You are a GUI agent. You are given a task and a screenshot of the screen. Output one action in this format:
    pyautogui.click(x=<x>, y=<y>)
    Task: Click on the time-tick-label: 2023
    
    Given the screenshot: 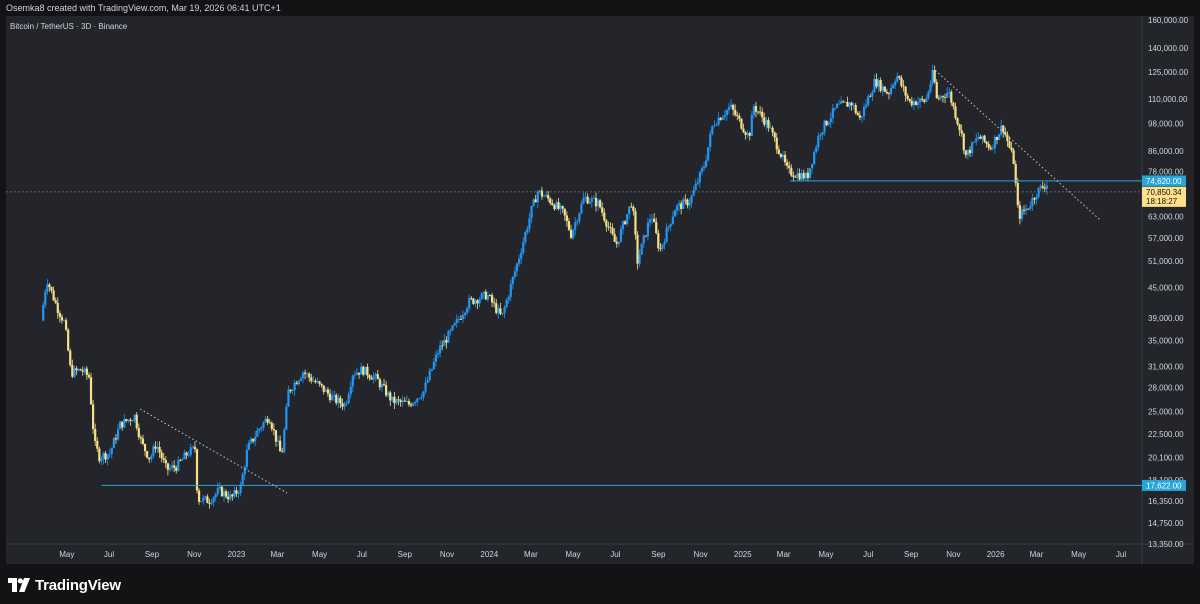 What is the action you would take?
    pyautogui.click(x=237, y=554)
    